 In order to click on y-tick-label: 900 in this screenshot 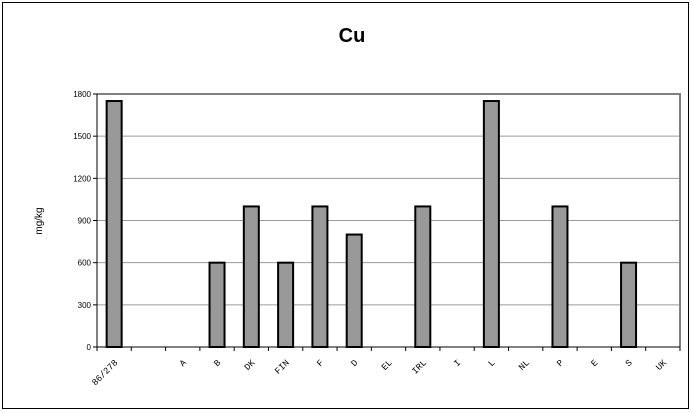, I will do `click(85, 221)`.